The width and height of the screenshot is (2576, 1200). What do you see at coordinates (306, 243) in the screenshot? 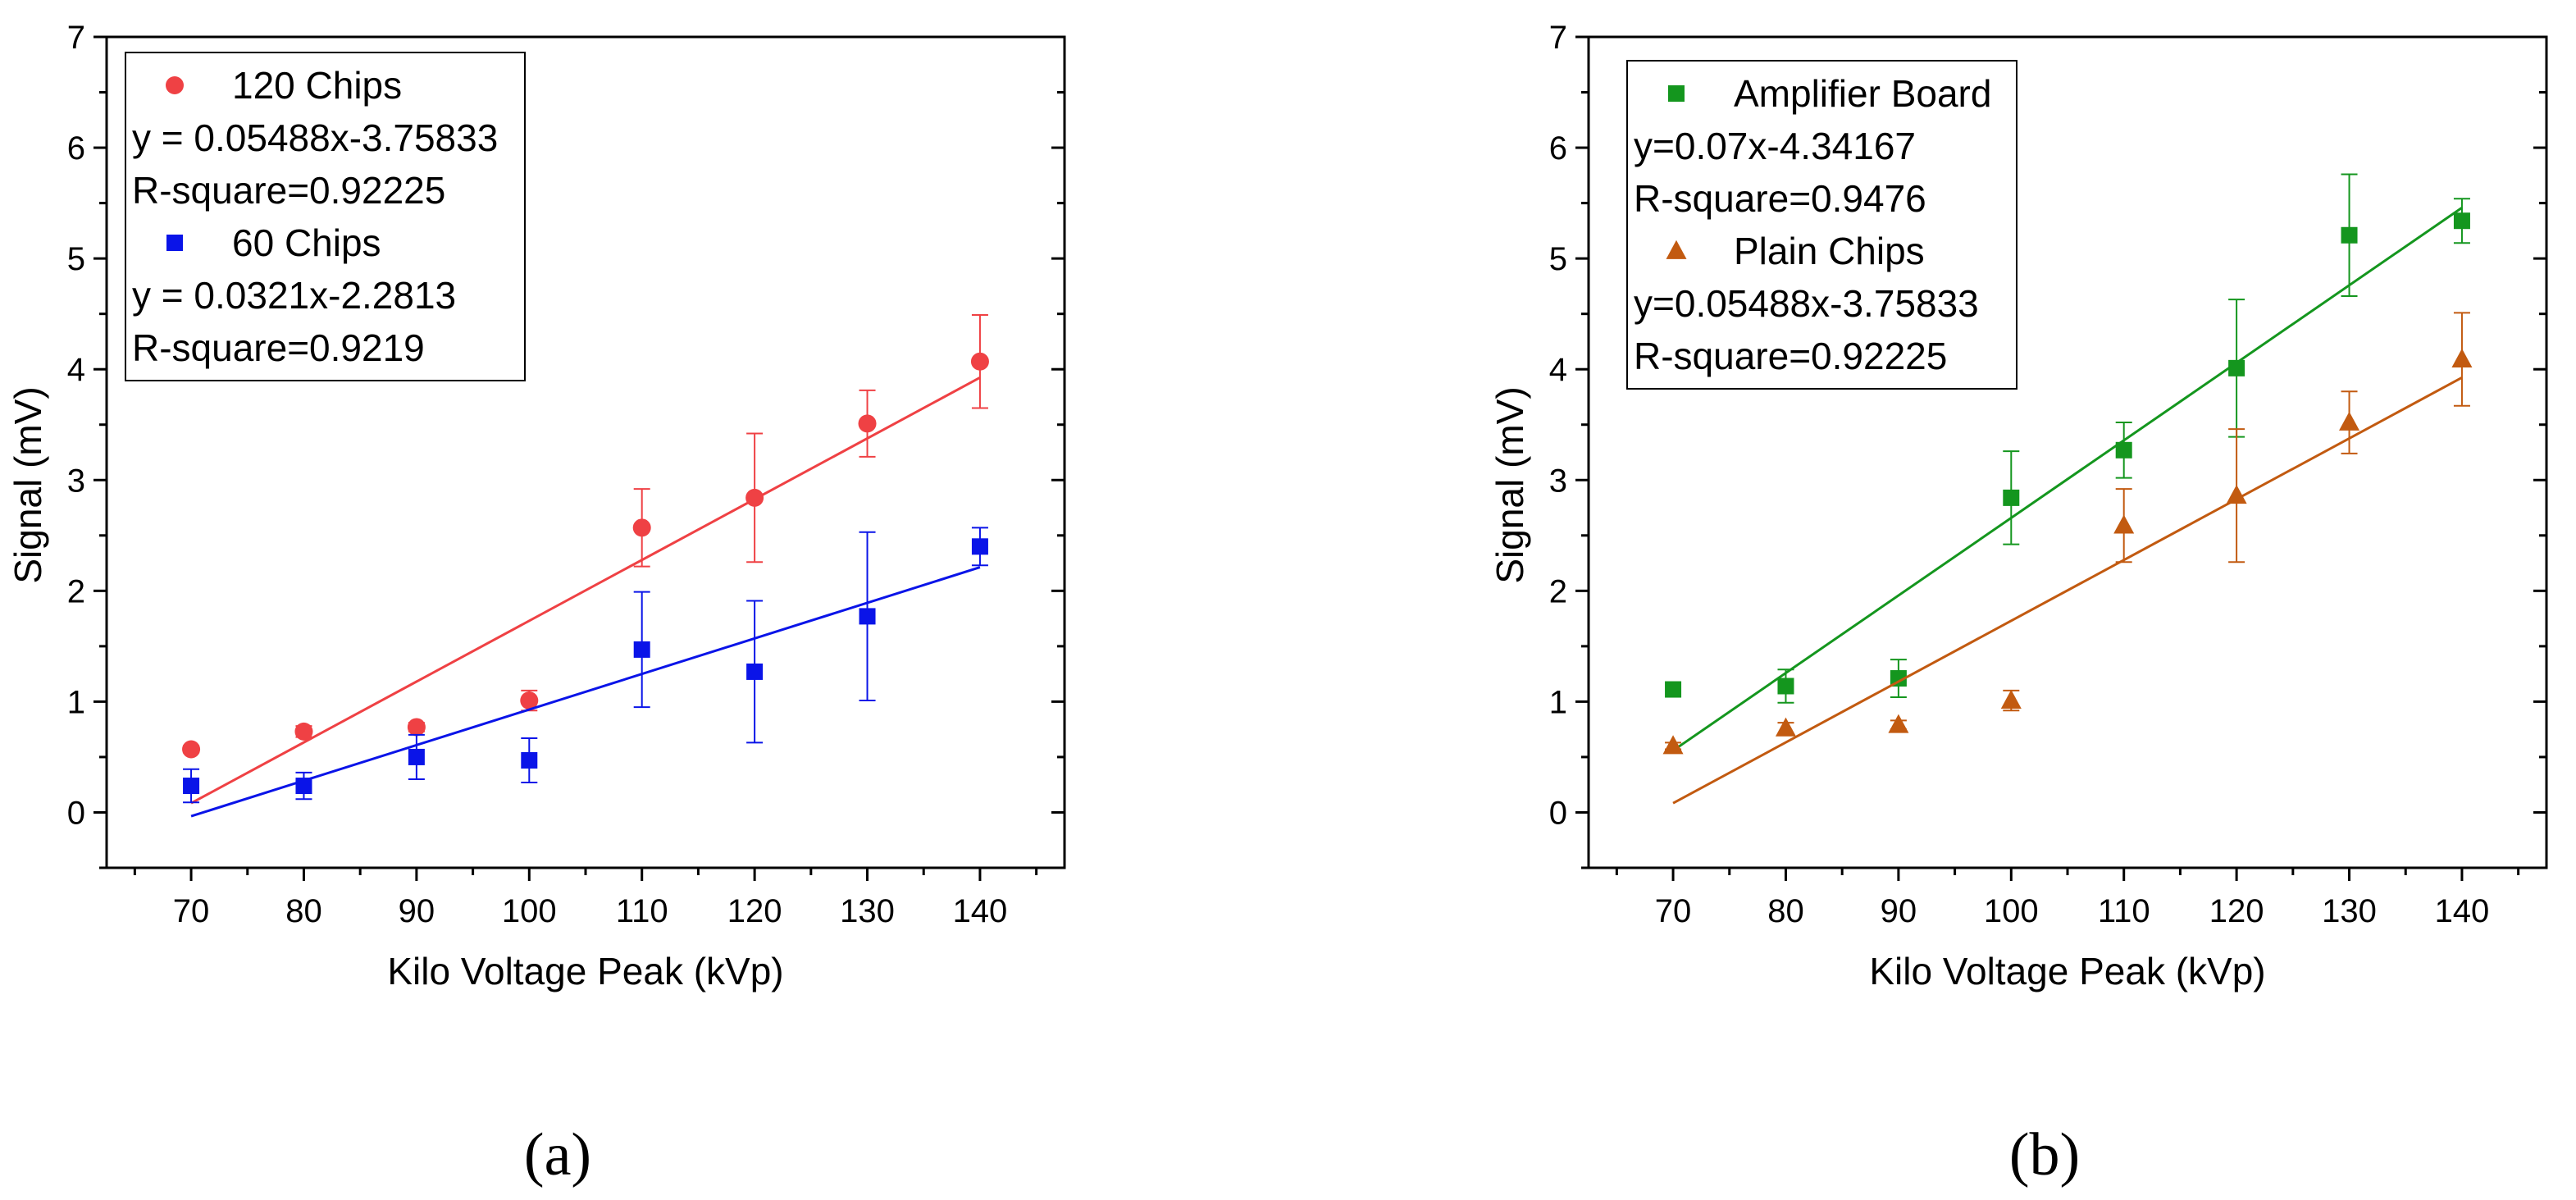
I see `legend-series-name: 60 Chips` at bounding box center [306, 243].